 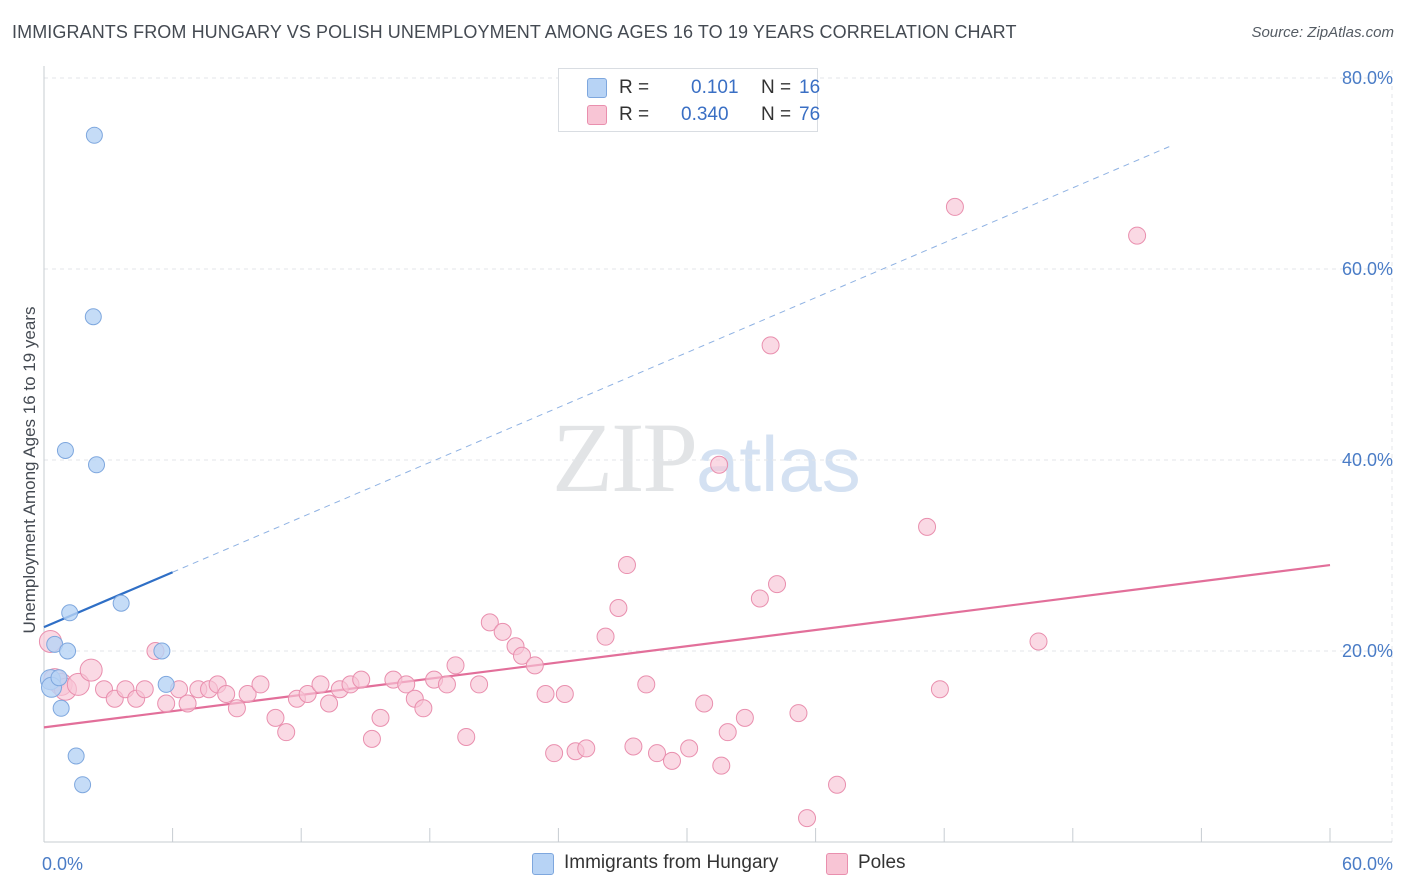 What do you see at coordinates (882, 862) in the screenshot?
I see `bottom-legend-label-poles: Poles` at bounding box center [882, 862].